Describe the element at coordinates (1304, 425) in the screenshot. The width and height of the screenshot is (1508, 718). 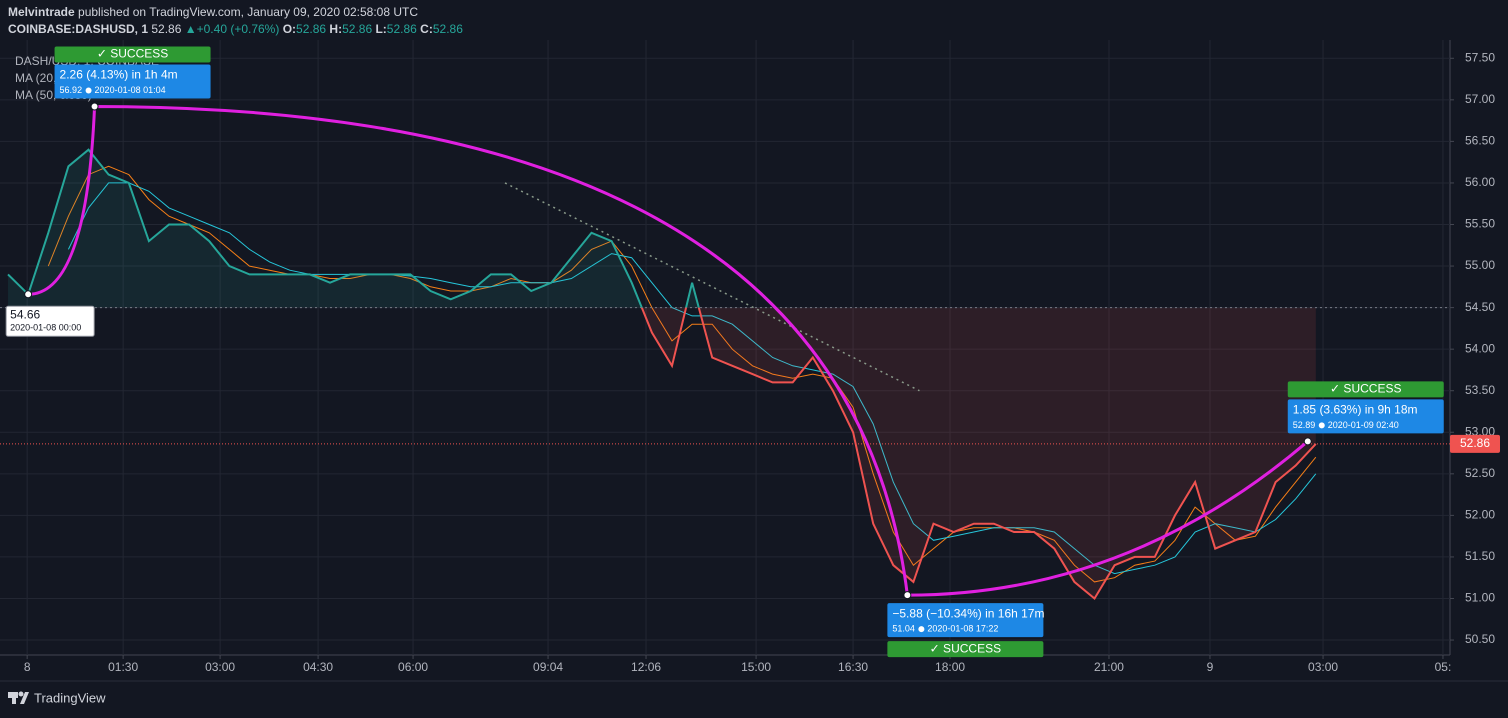
I see `callout-price: 52.89` at that location.